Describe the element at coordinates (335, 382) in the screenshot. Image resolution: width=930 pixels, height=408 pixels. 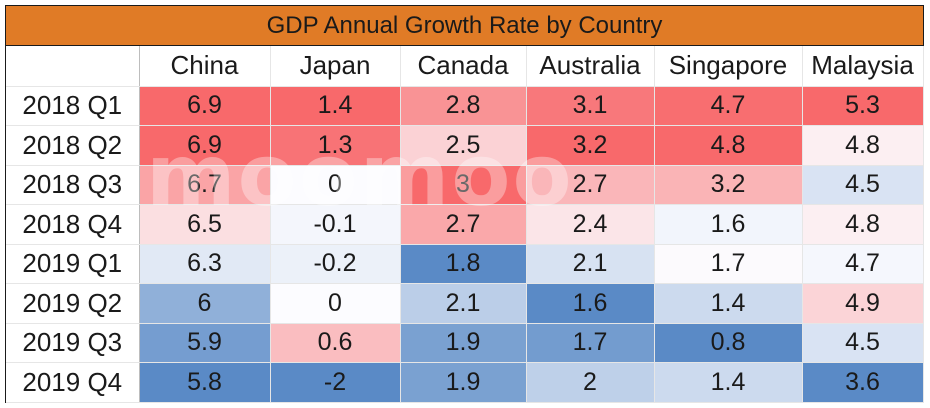
I see `heat-cell: -2` at that location.